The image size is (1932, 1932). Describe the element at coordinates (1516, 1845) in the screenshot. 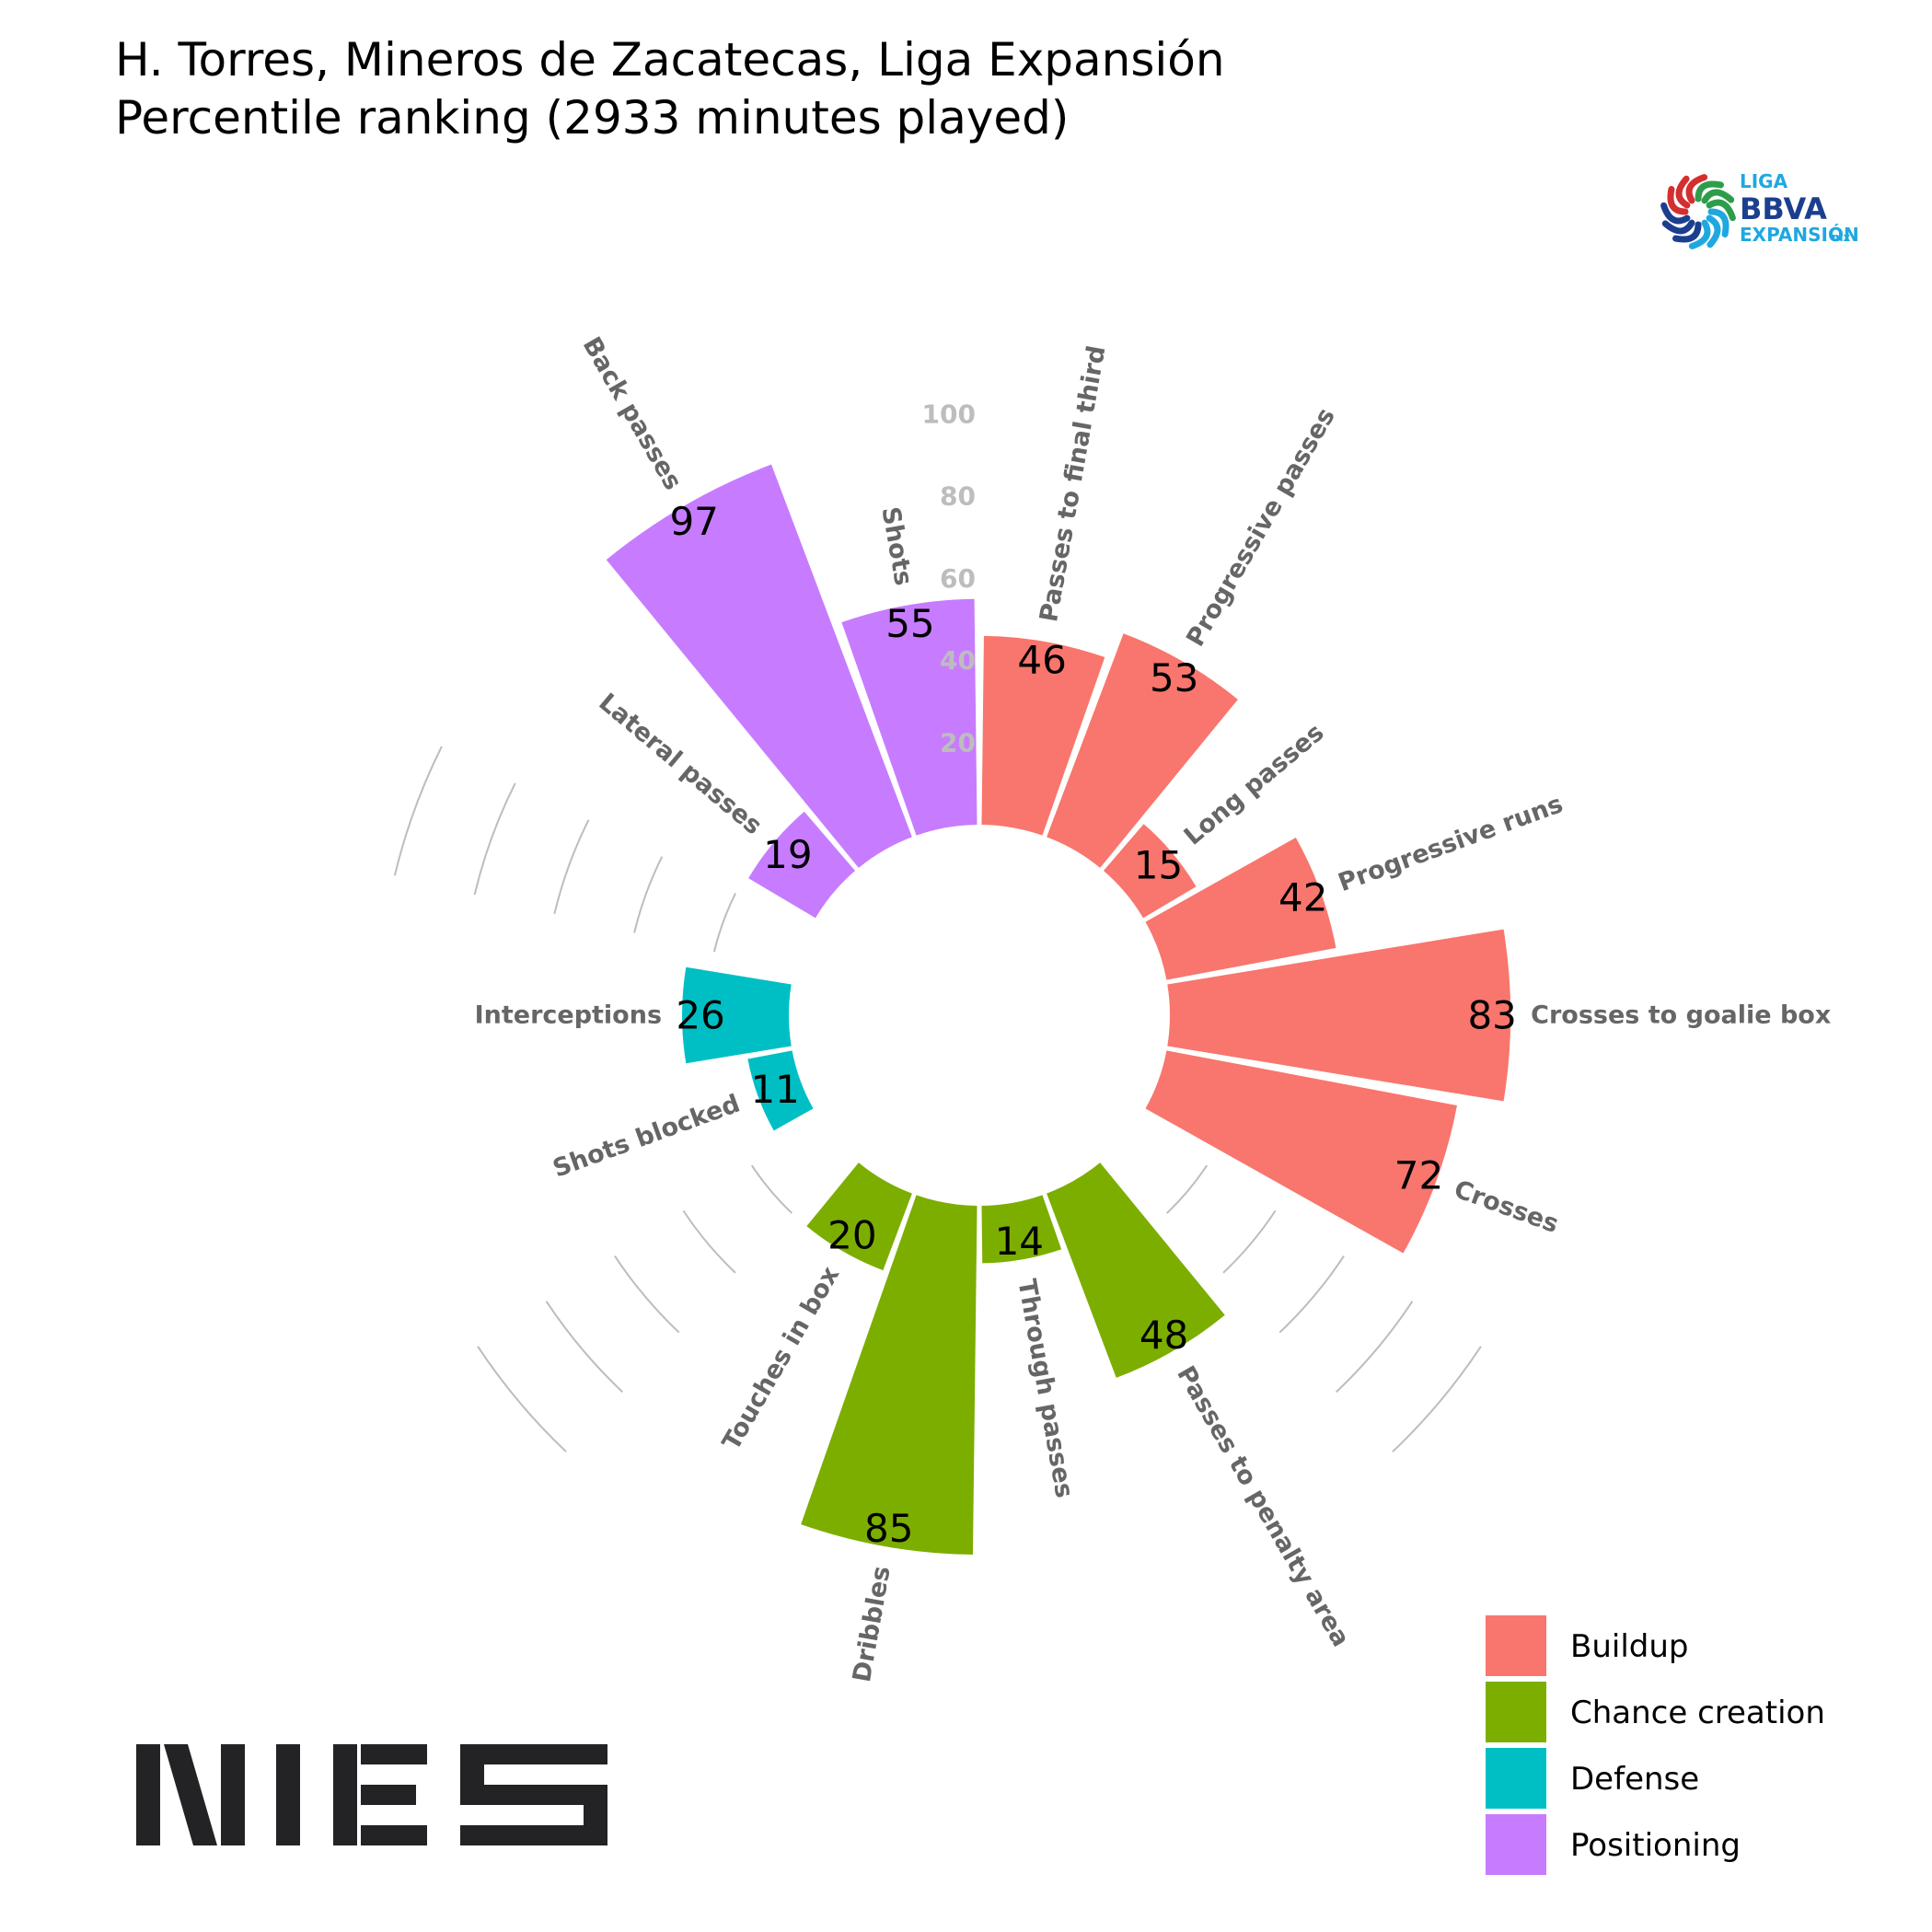

I see `legend-swatch-positioning` at that location.